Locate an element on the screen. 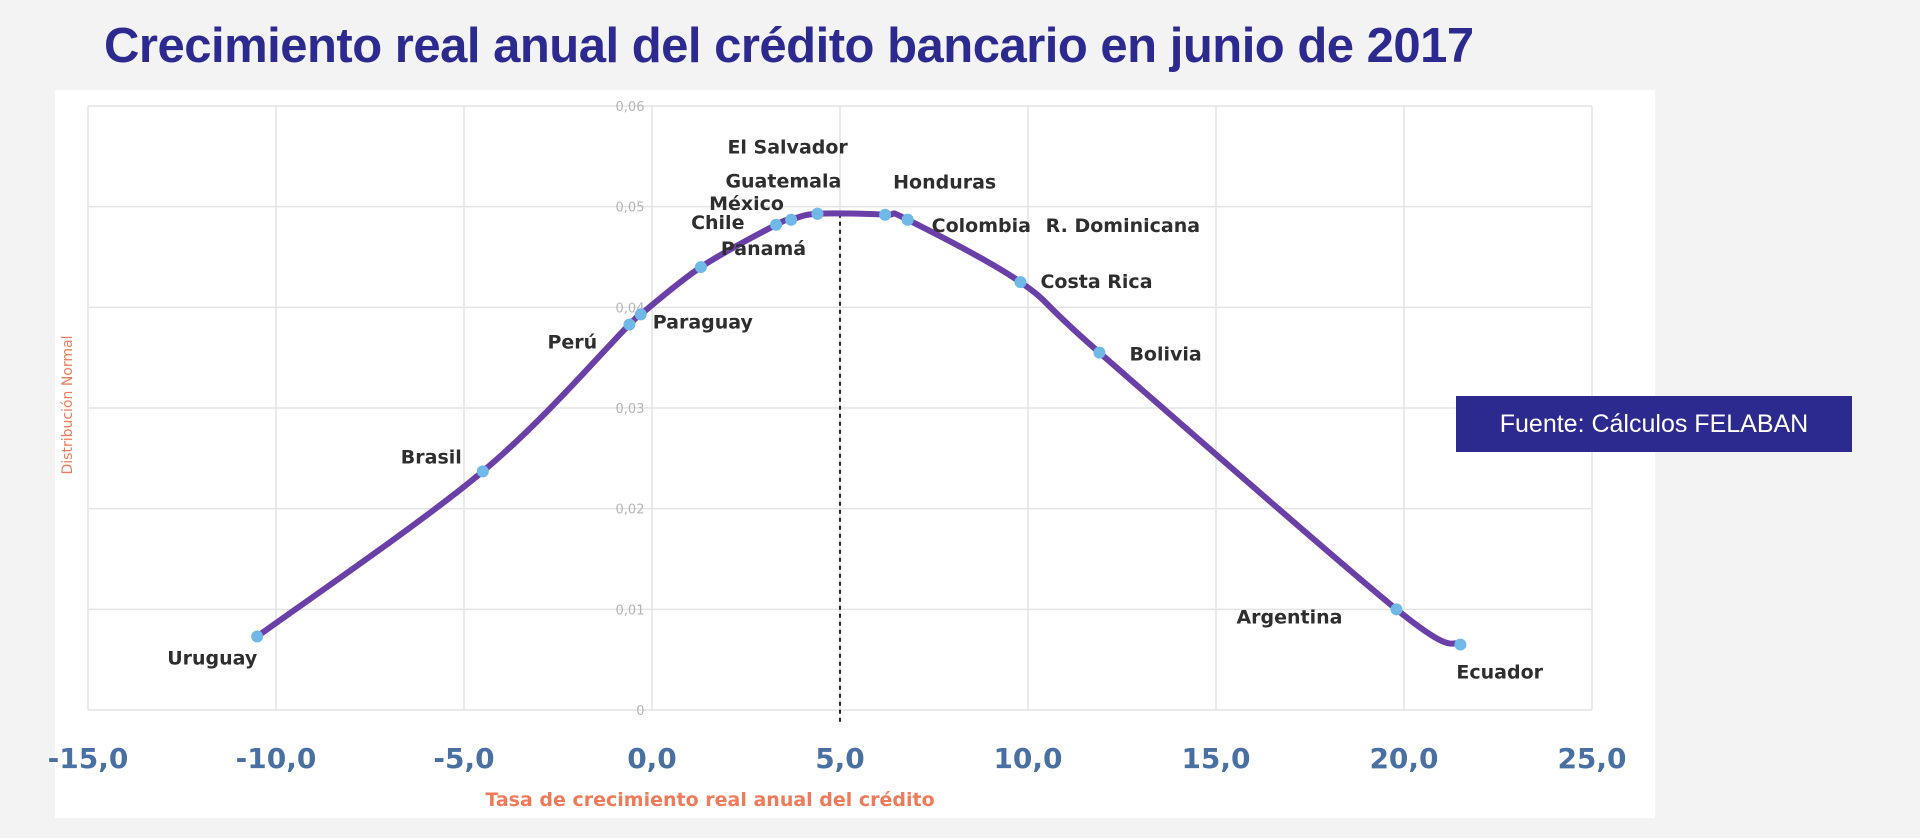 Image resolution: width=1920 pixels, height=838 pixels. data-label: Bolivia is located at coordinates (1165, 355).